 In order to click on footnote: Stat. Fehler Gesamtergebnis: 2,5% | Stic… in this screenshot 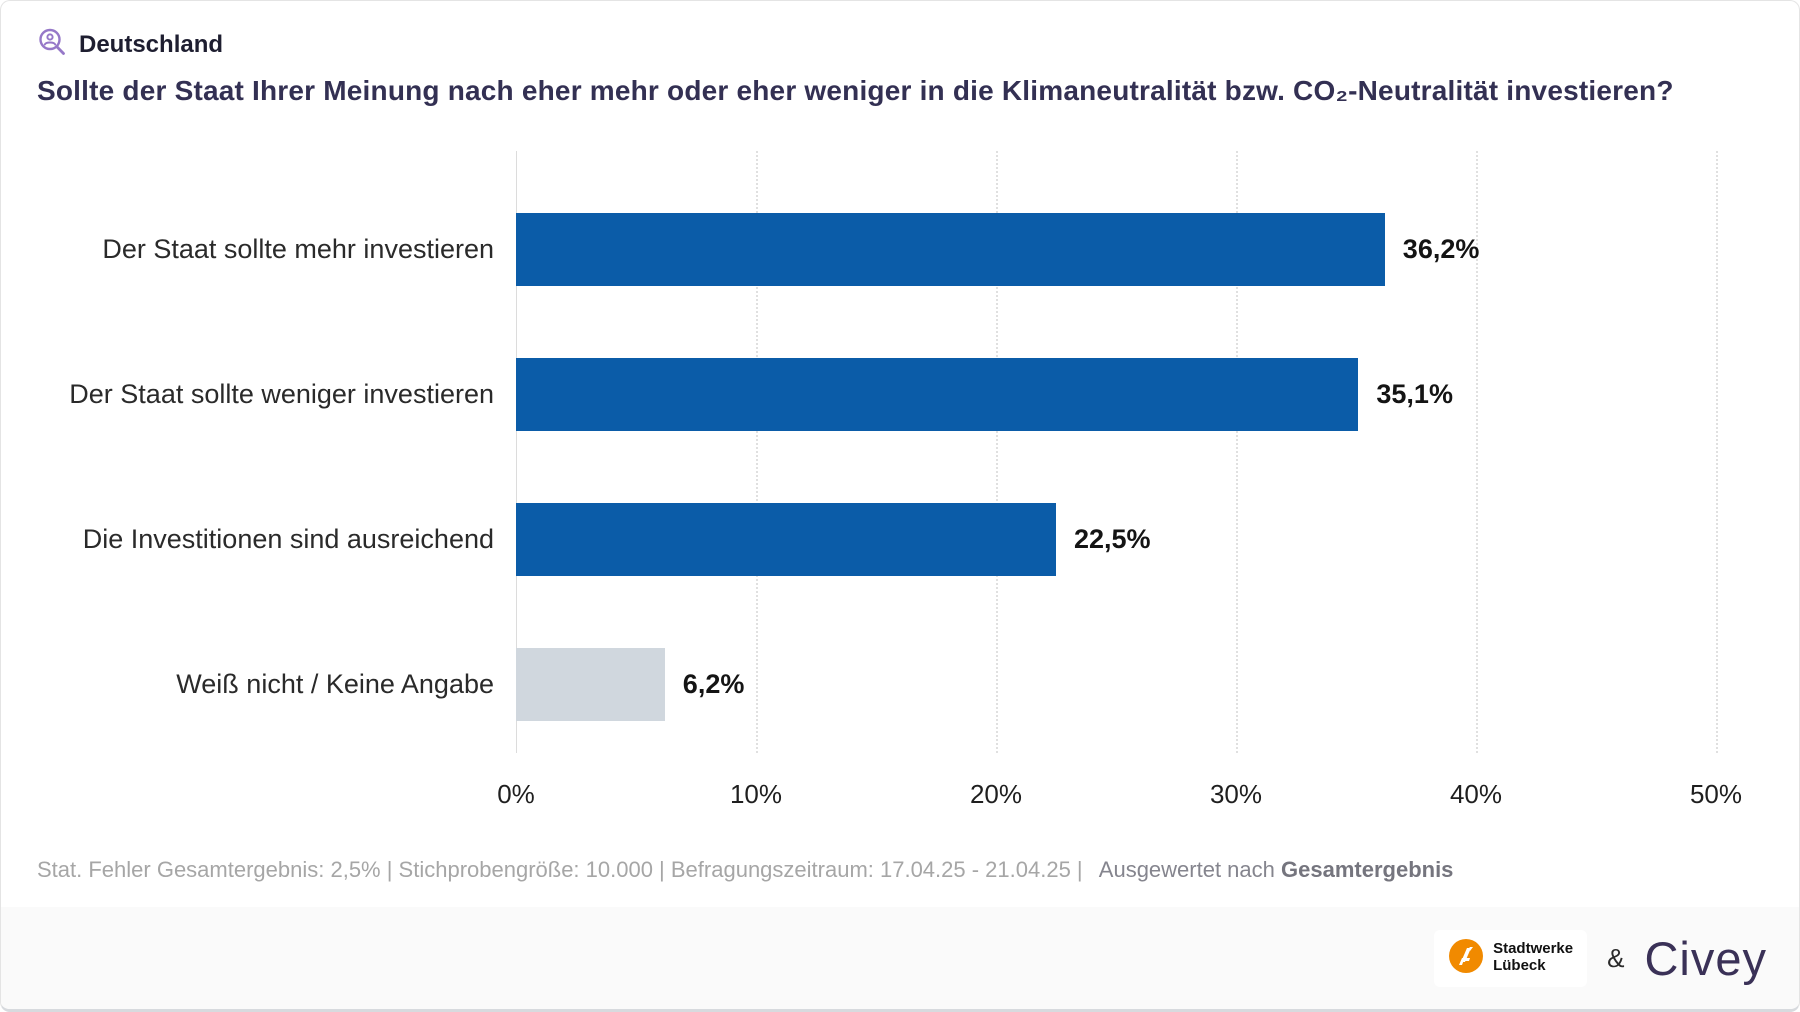, I will do `click(900, 856)`.